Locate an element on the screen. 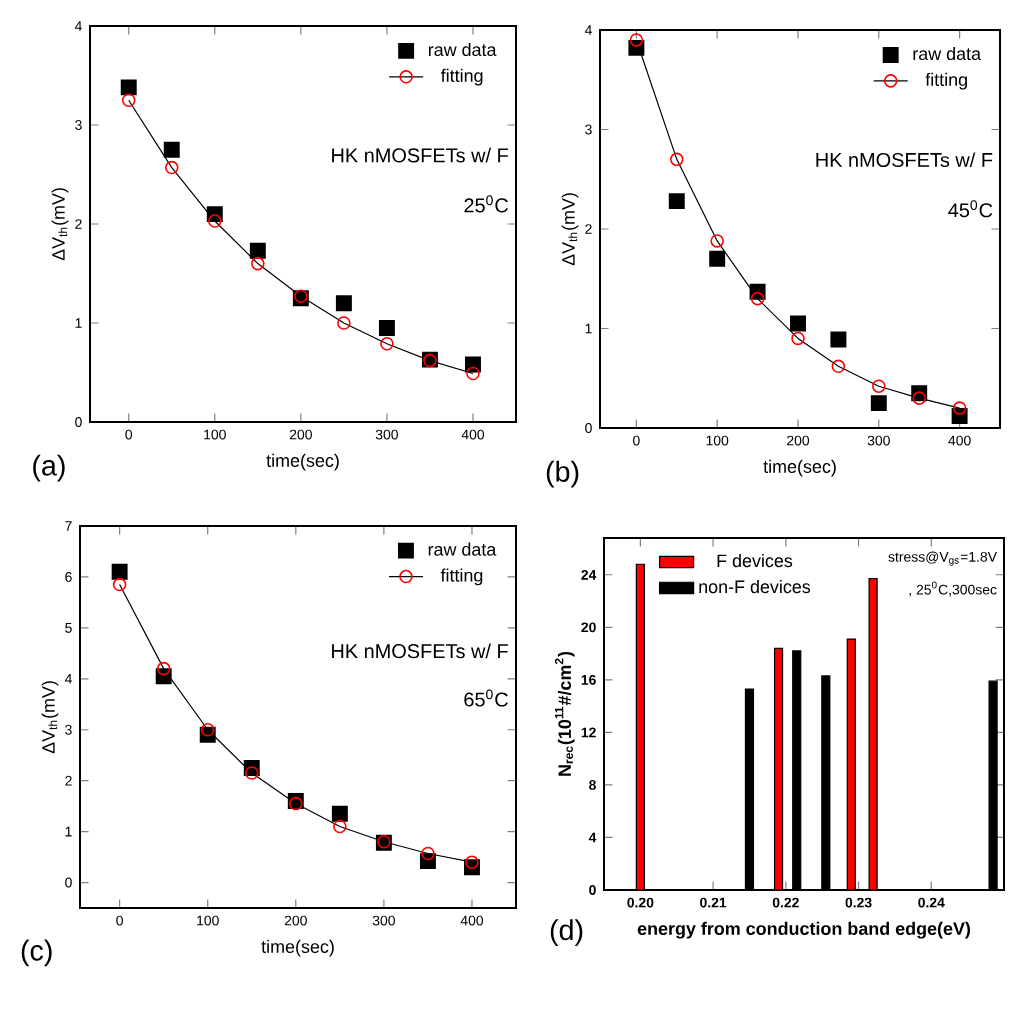 This screenshot has height=1018, width=1018. y-axis-title: N$_{rec}$(10$^{11}$#/cm$^{2}$) is located at coordinates (564, 713).